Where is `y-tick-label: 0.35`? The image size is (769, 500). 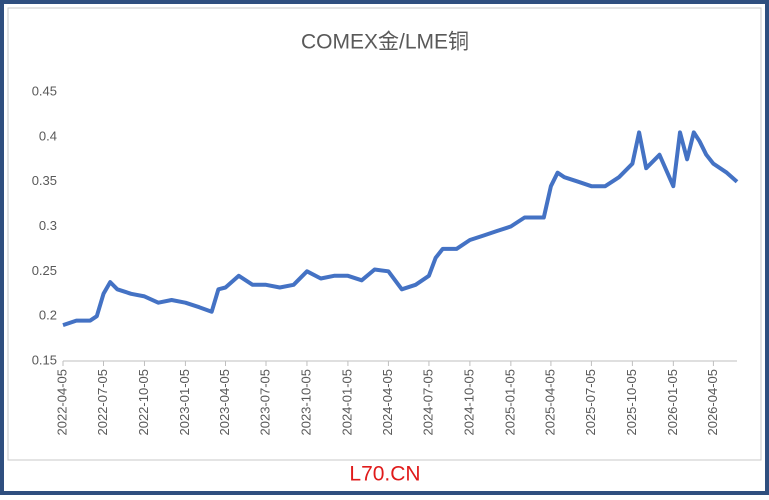 y-tick-label: 0.35 is located at coordinates (44, 180).